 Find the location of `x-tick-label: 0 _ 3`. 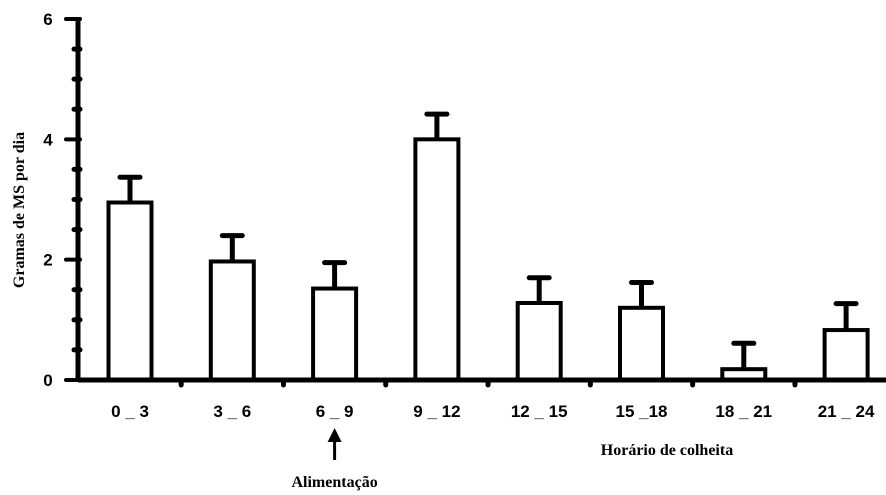

x-tick-label: 0 _ 3 is located at coordinates (130, 411).